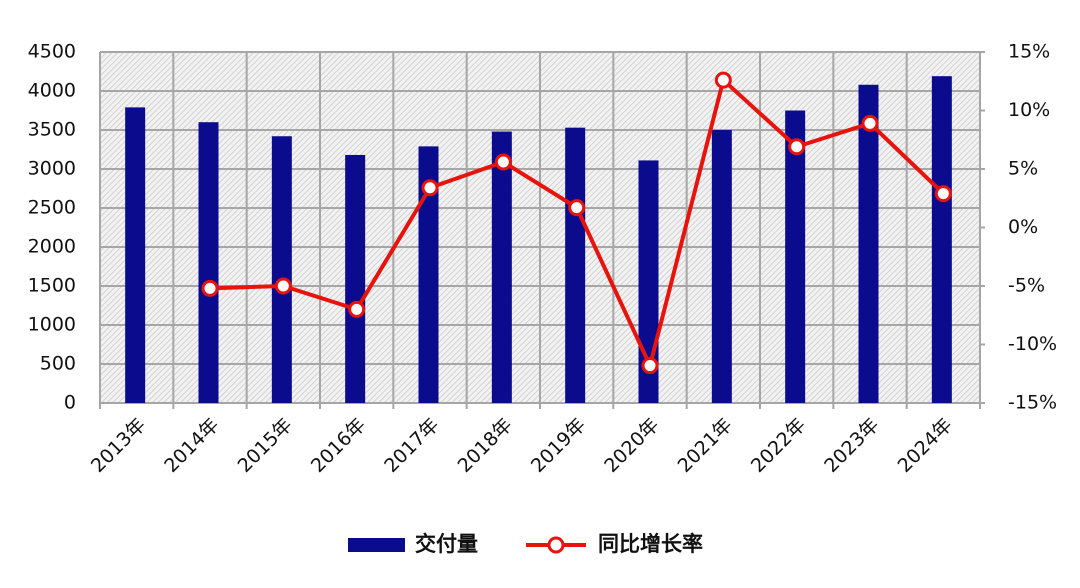  What do you see at coordinates (485, 445) in the screenshot?
I see `x-tick-label: 2018年` at bounding box center [485, 445].